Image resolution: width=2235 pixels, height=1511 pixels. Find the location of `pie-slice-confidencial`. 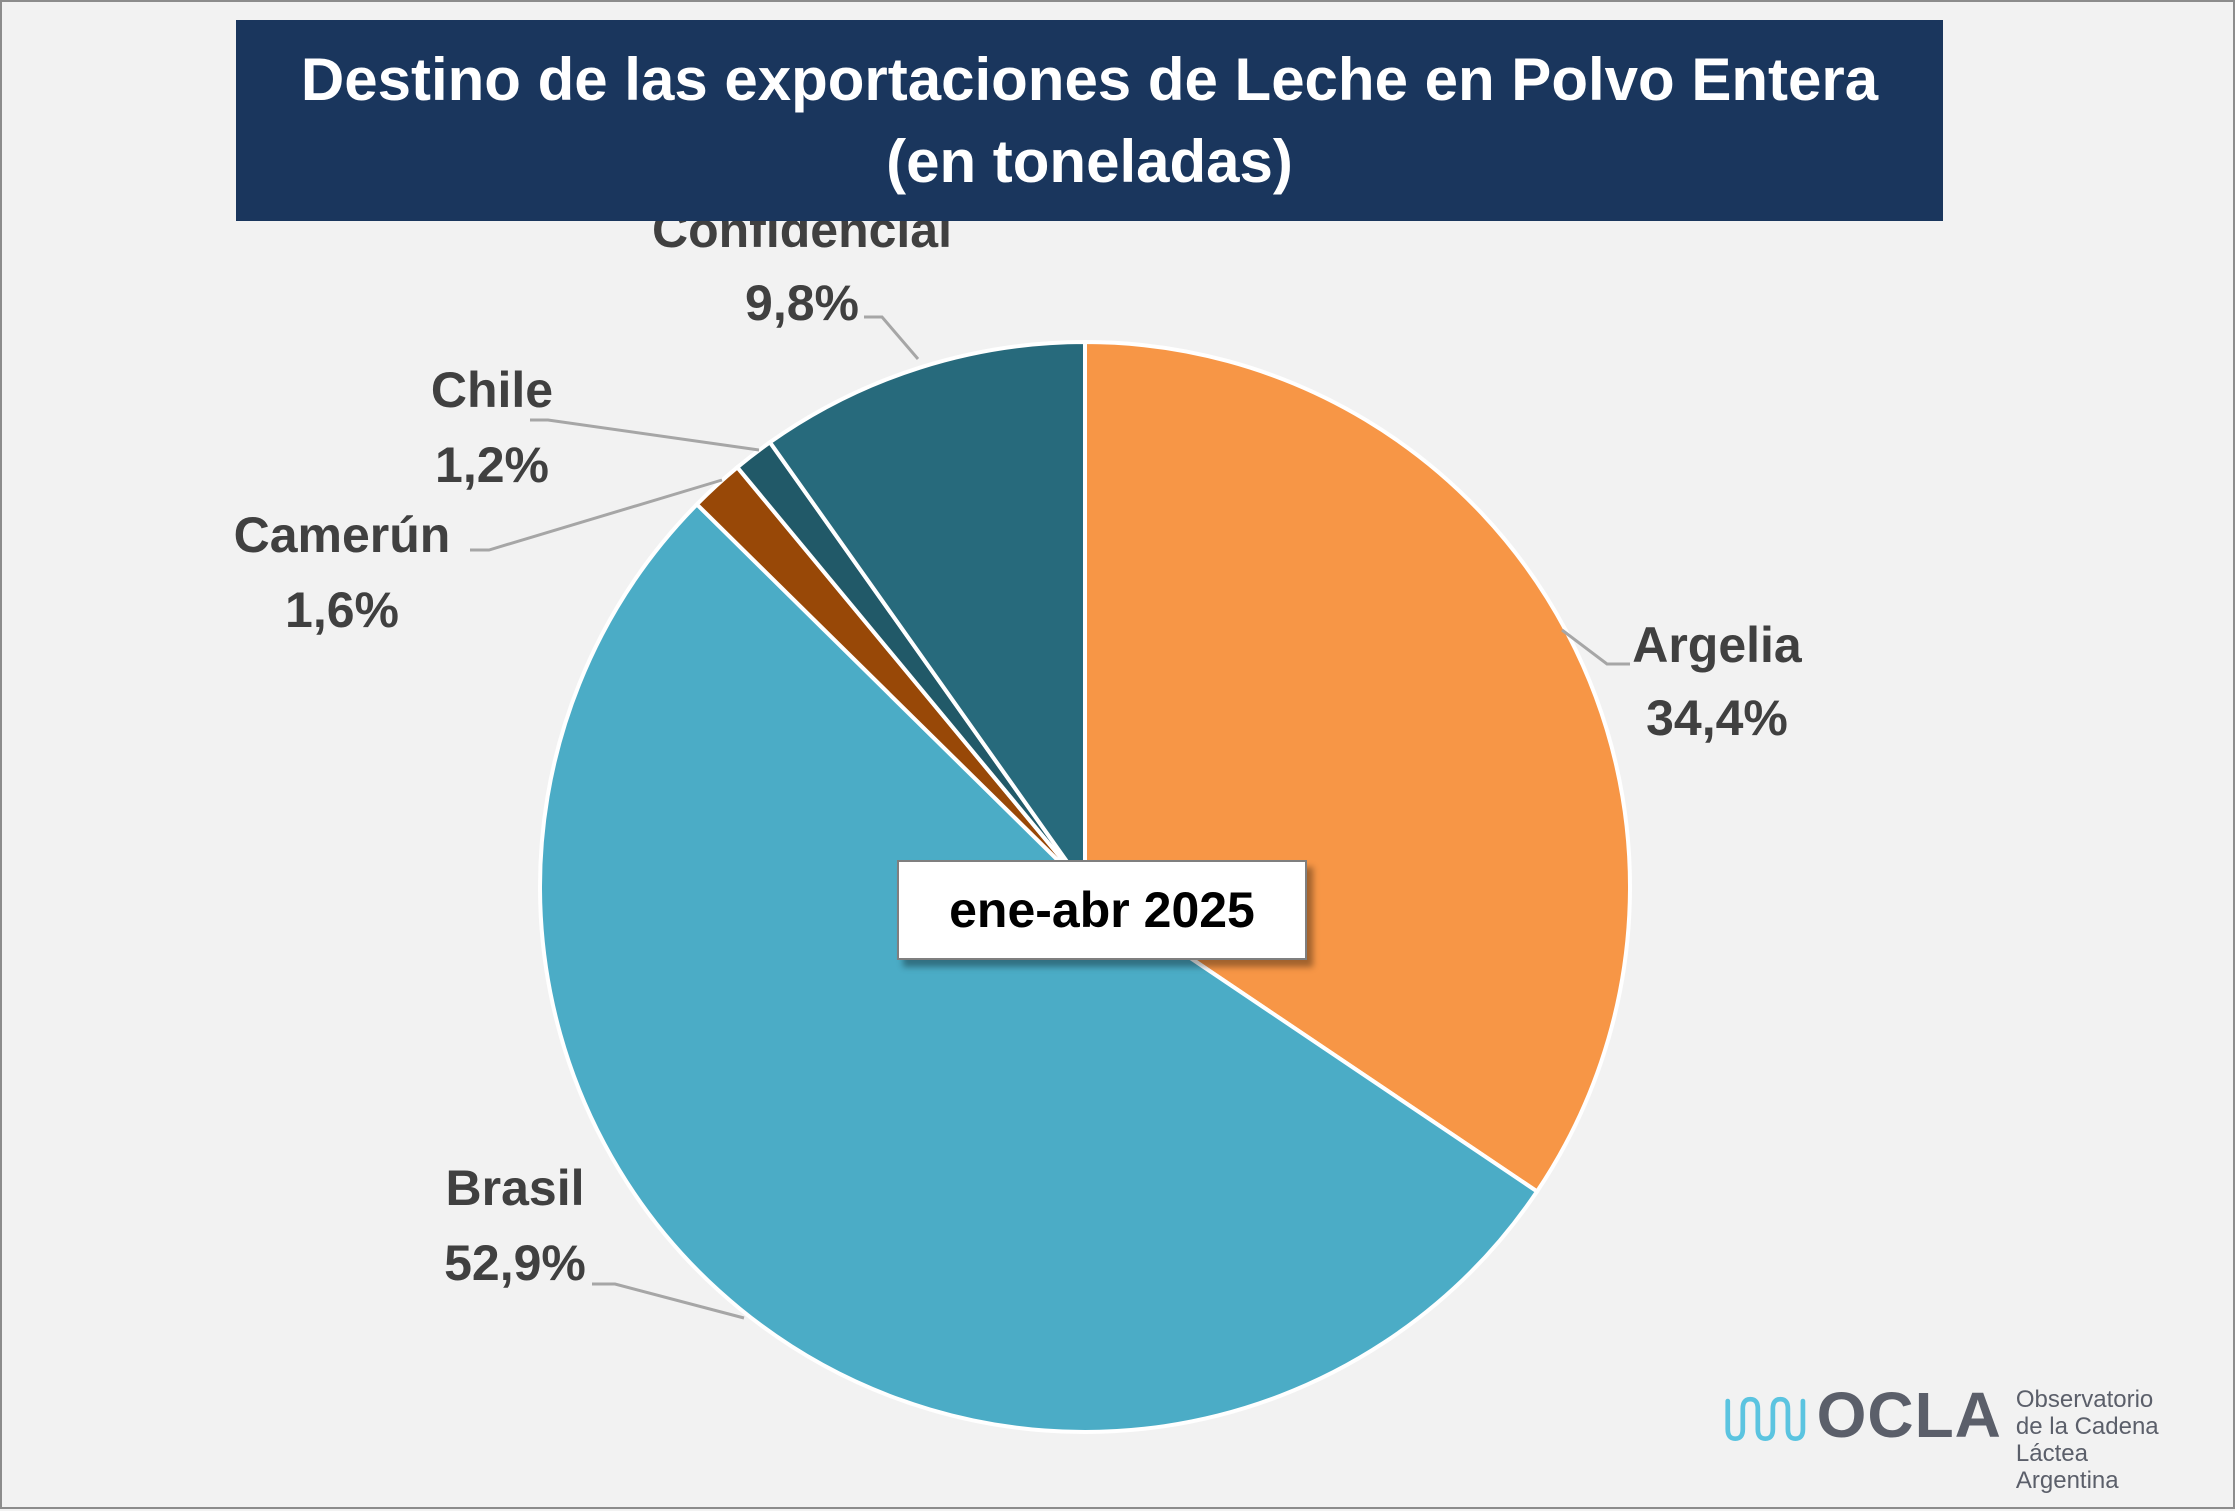

pie-slice-confidencial is located at coordinates (927, 616).